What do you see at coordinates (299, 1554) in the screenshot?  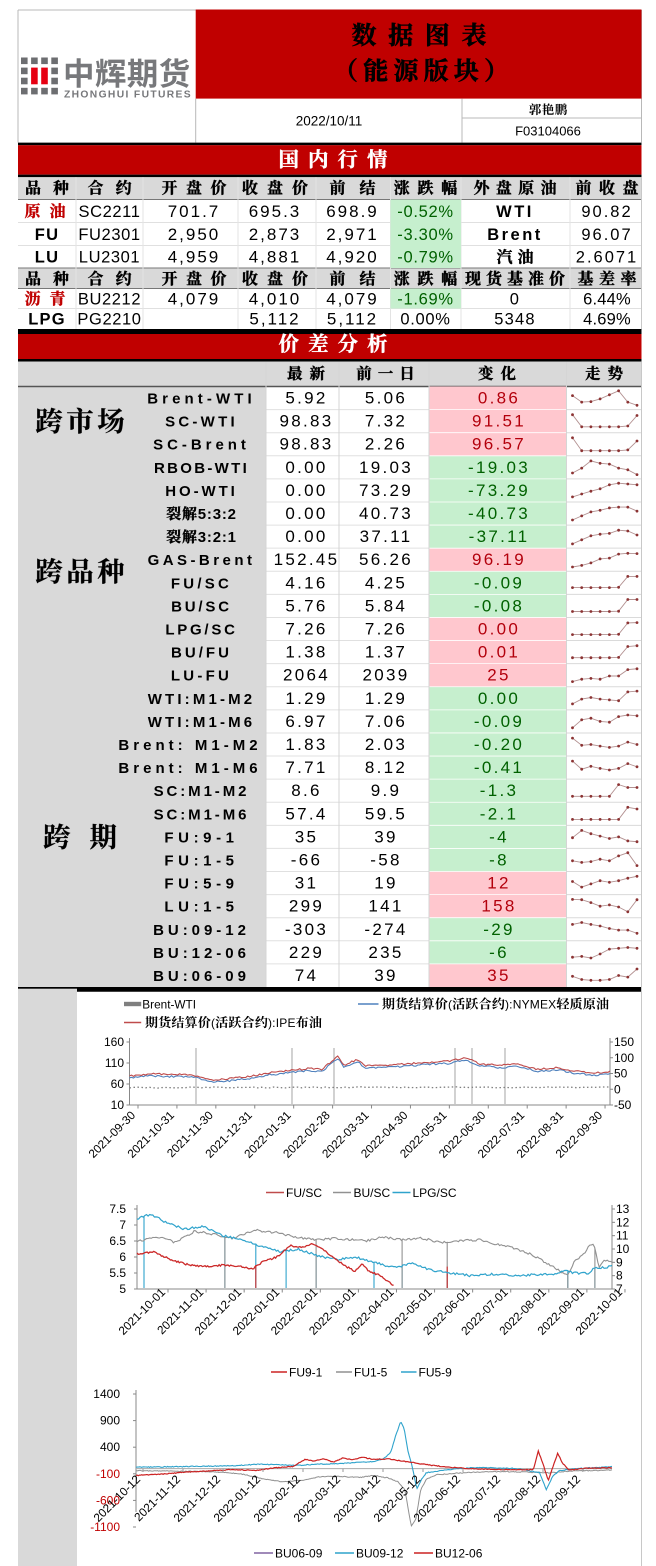 I see `svg-text: BU06-09` at bounding box center [299, 1554].